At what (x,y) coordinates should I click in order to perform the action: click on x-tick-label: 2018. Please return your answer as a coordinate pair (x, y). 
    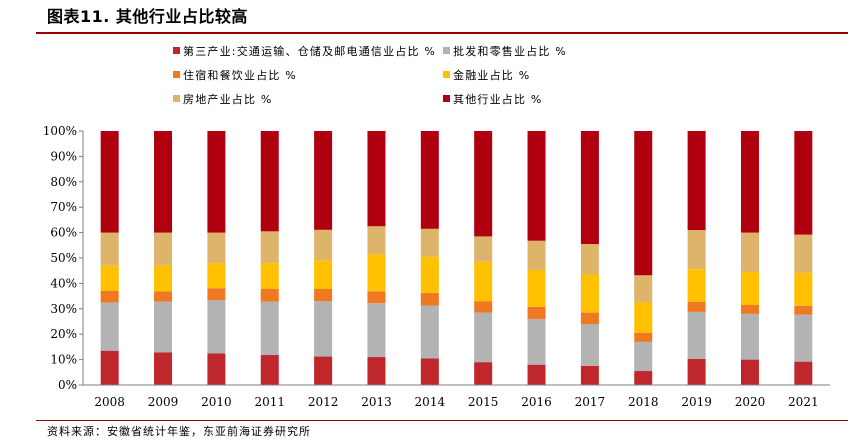
    Looking at the image, I should click on (643, 402).